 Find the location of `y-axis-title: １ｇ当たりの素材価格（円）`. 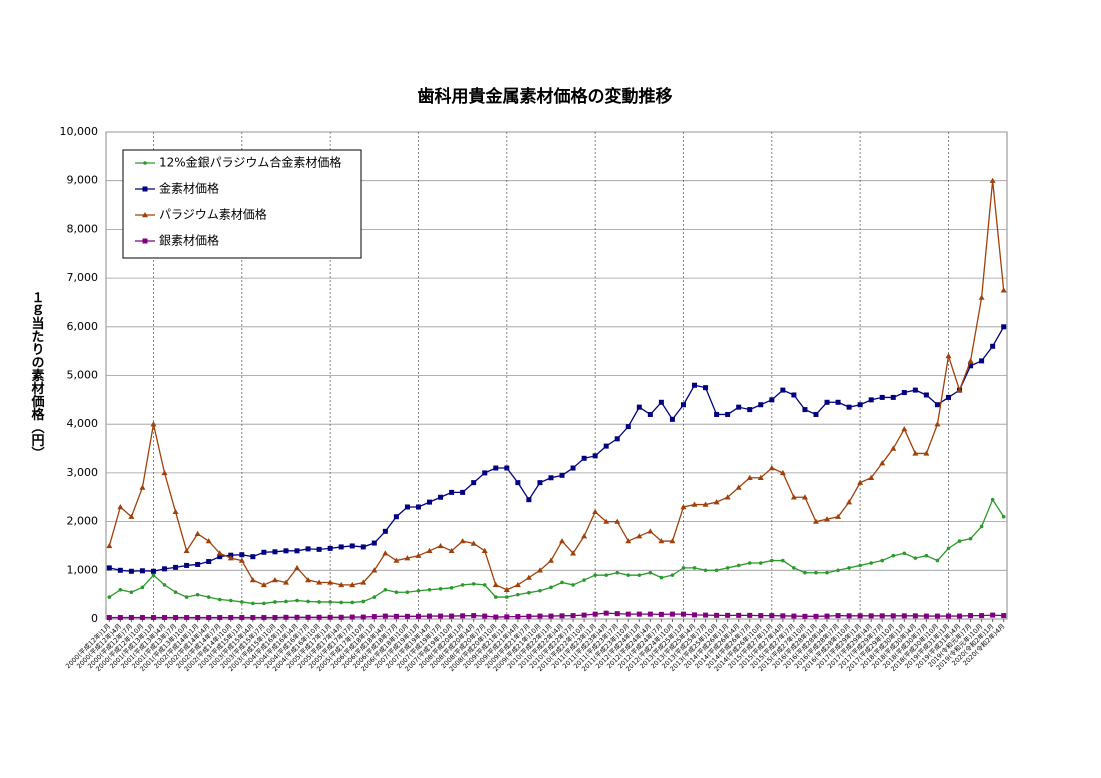

y-axis-title: １ｇ当たりの素材価格（円） is located at coordinates (37, 375).